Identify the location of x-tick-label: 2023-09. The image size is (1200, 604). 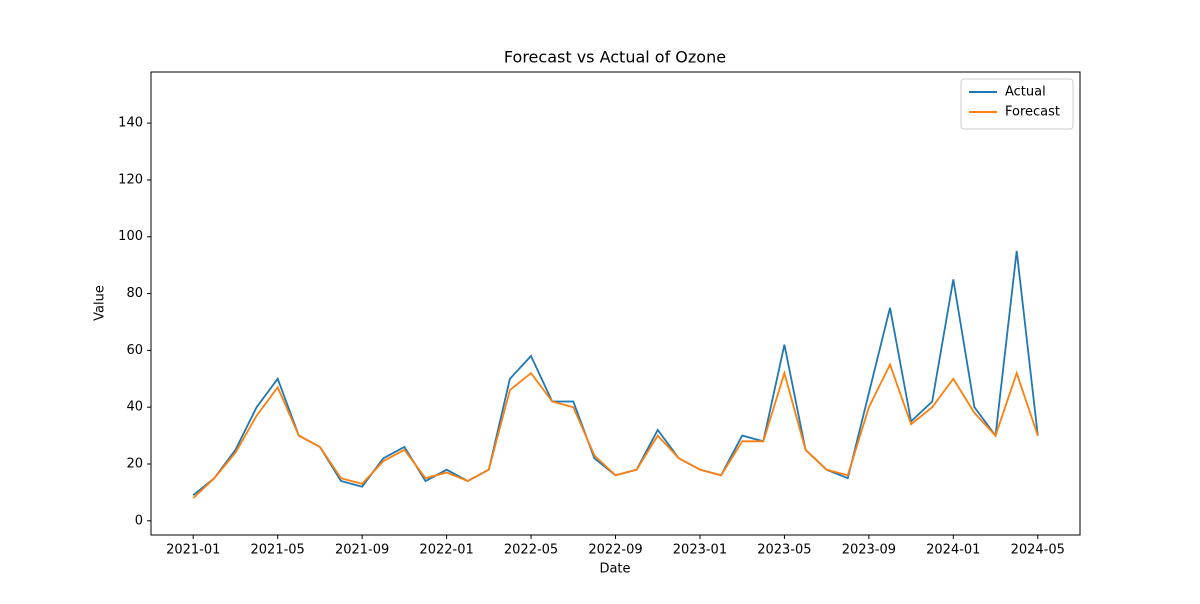
(869, 550).